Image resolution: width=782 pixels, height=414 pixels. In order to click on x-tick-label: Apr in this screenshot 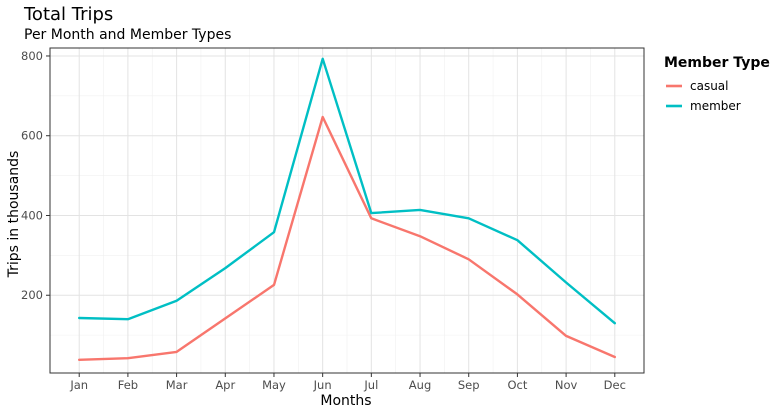, I will do `click(225, 385)`.